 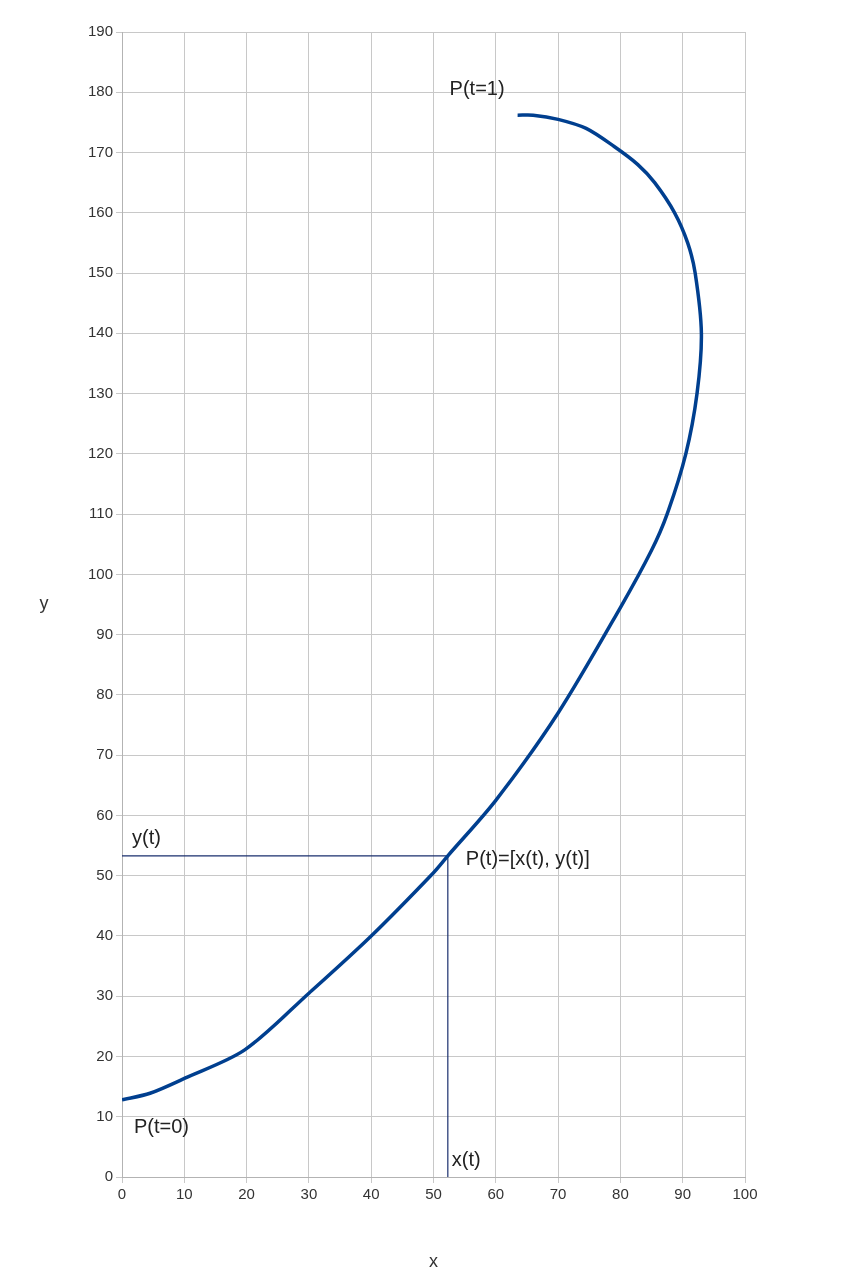 What do you see at coordinates (44, 603) in the screenshot?
I see `y-axis-title: y` at bounding box center [44, 603].